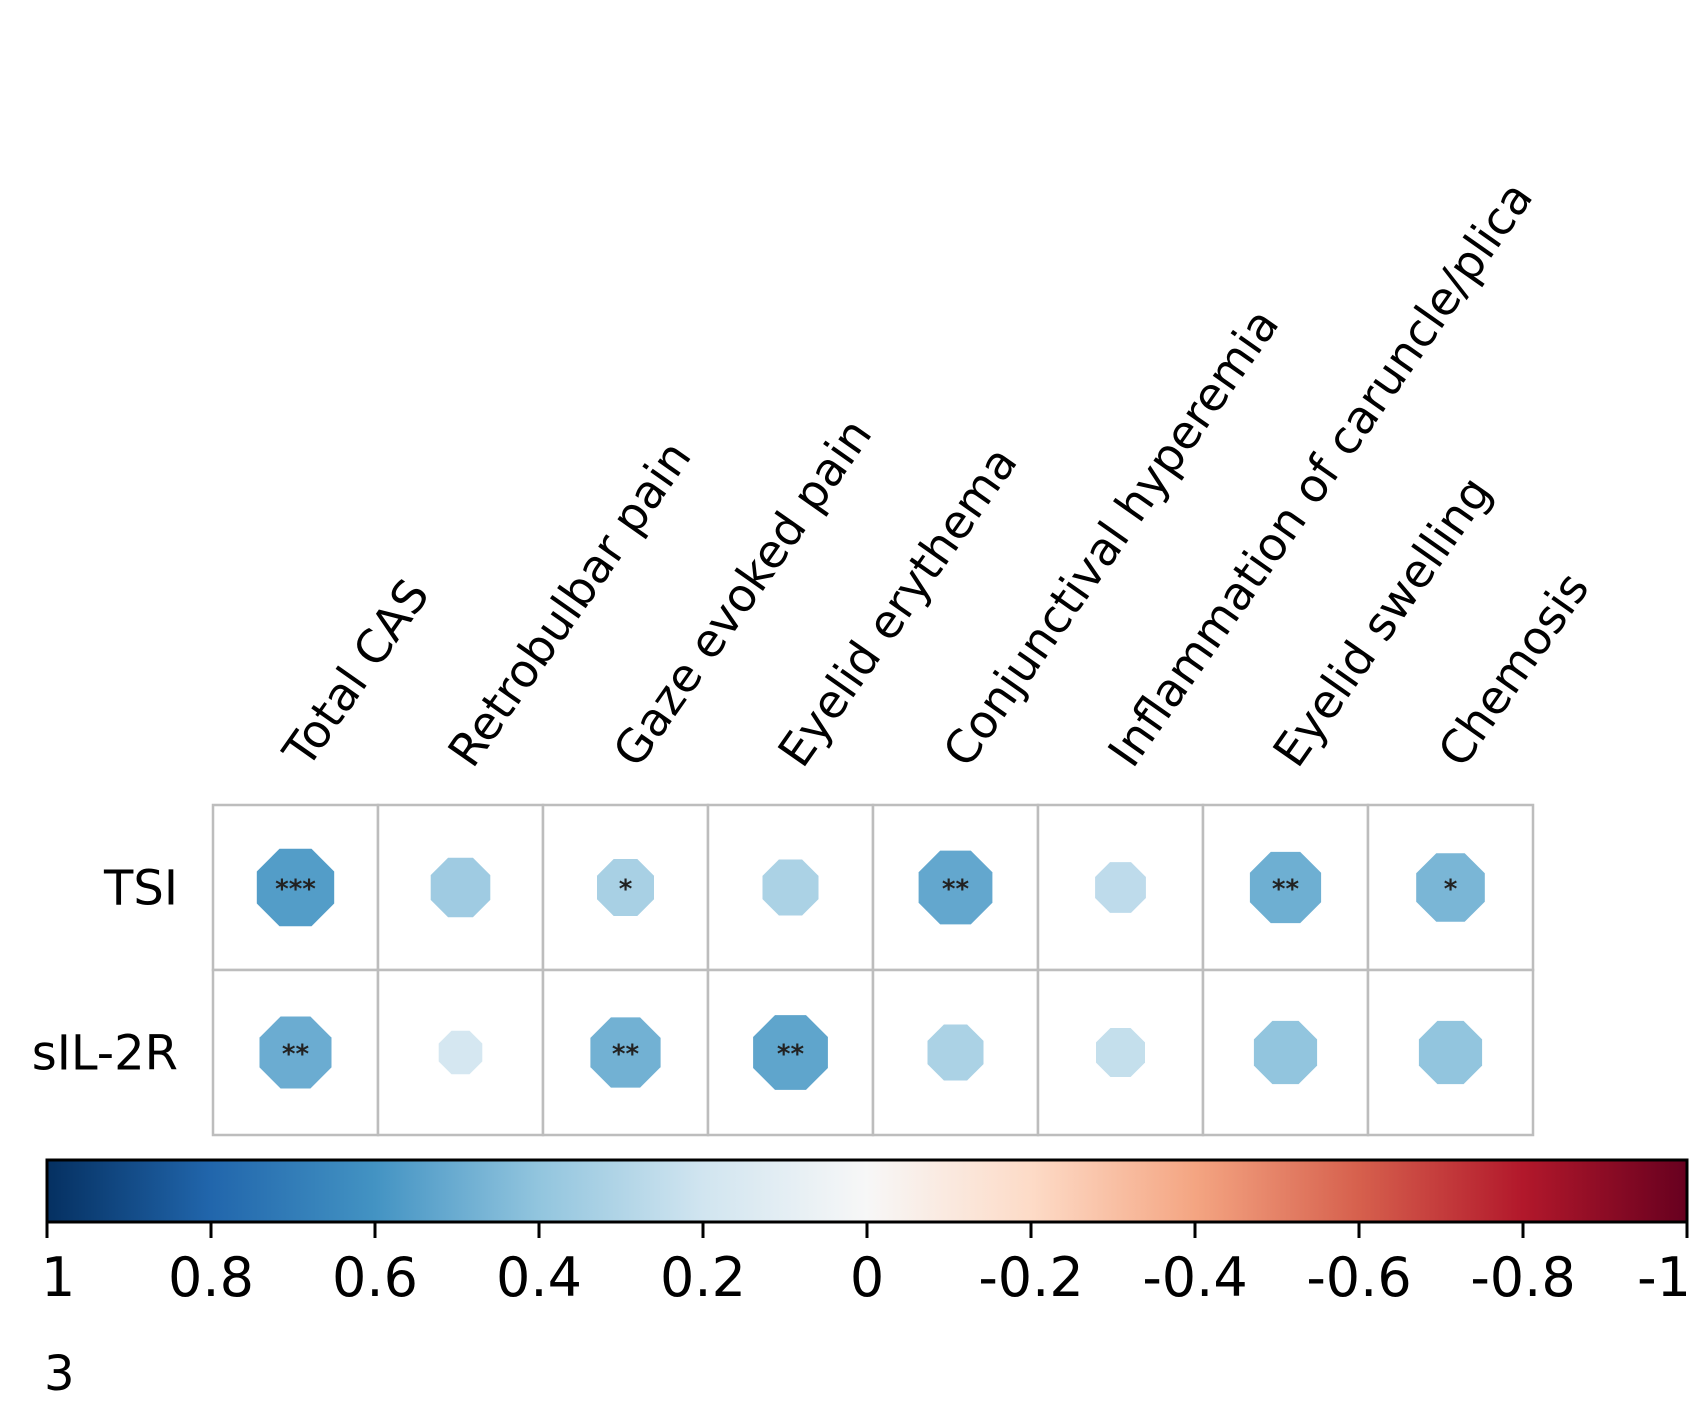 The image size is (1701, 1403). I want to click on colorbar-tick-label: -0.4, so click(1194, 1277).